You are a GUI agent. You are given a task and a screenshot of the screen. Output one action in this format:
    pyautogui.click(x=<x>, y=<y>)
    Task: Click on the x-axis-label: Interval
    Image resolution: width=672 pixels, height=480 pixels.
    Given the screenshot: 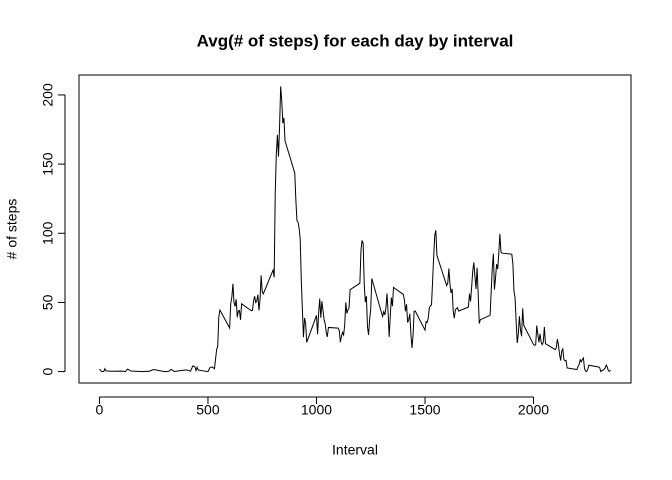 What is the action you would take?
    pyautogui.click(x=355, y=450)
    